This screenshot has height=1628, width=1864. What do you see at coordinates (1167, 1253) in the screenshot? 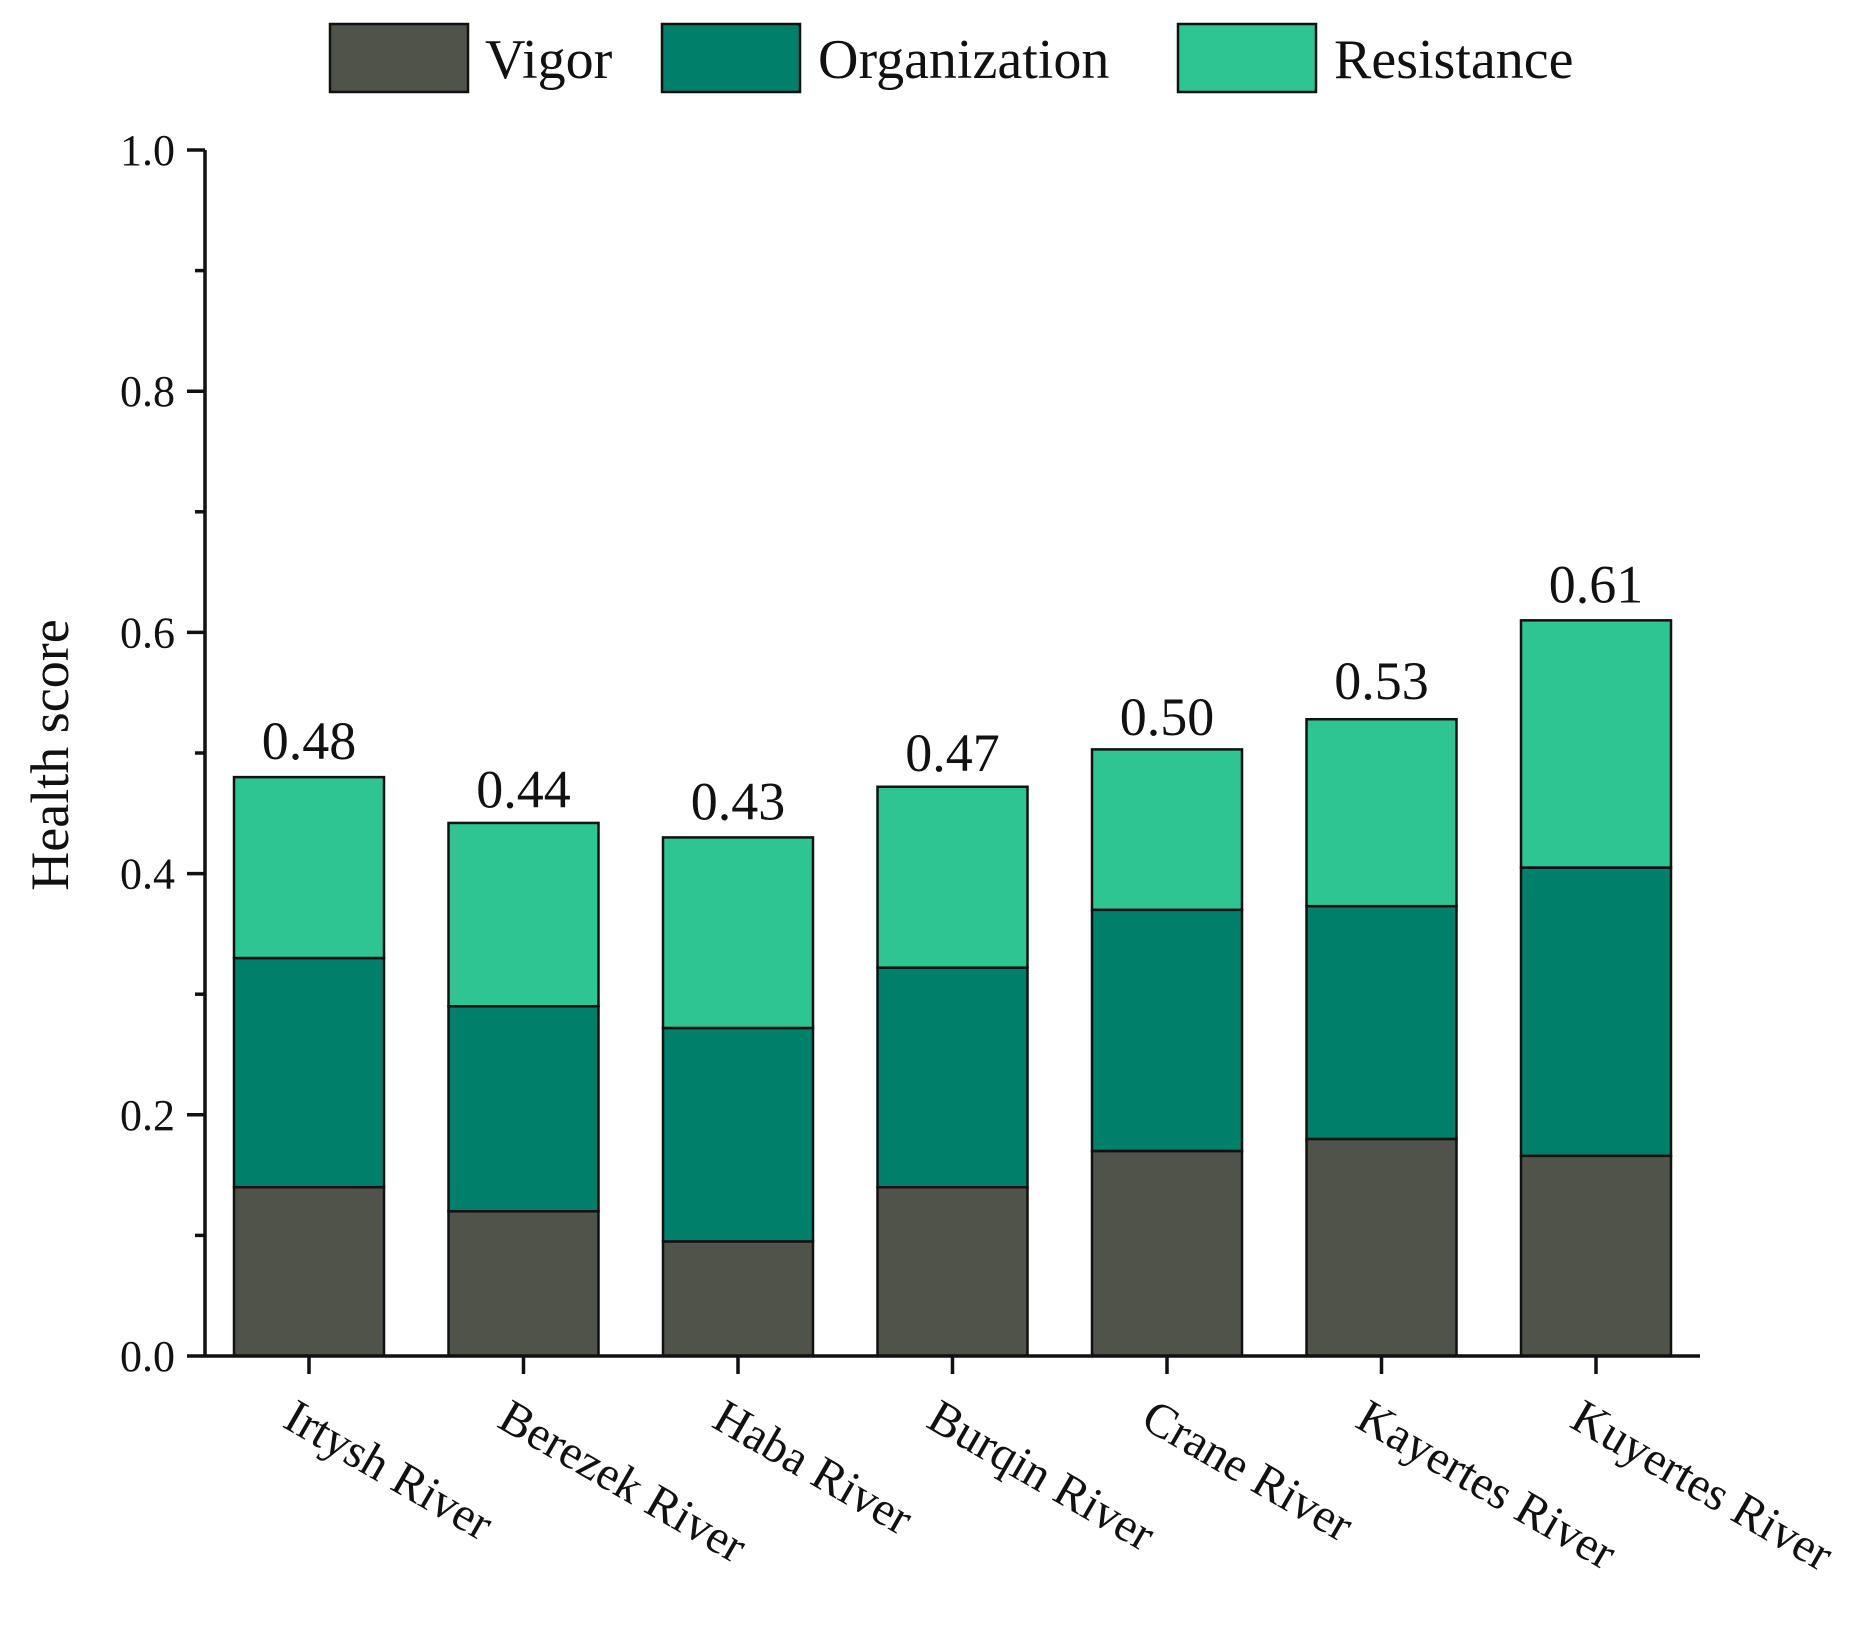
I see `bar-vigor-crane-river` at bounding box center [1167, 1253].